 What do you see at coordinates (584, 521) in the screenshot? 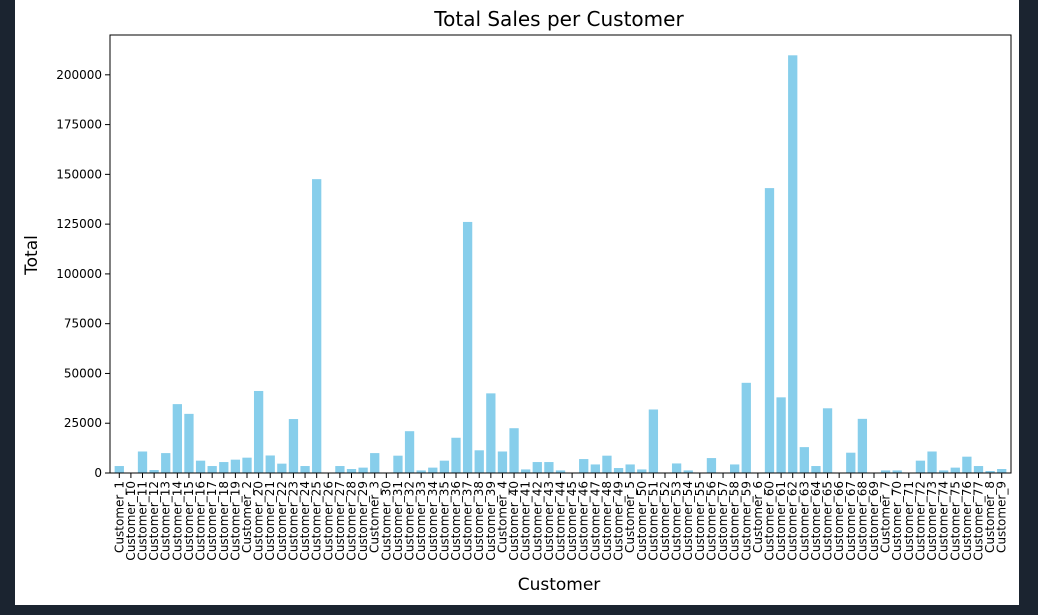
I see `x-tick-label: Customer_46` at bounding box center [584, 521].